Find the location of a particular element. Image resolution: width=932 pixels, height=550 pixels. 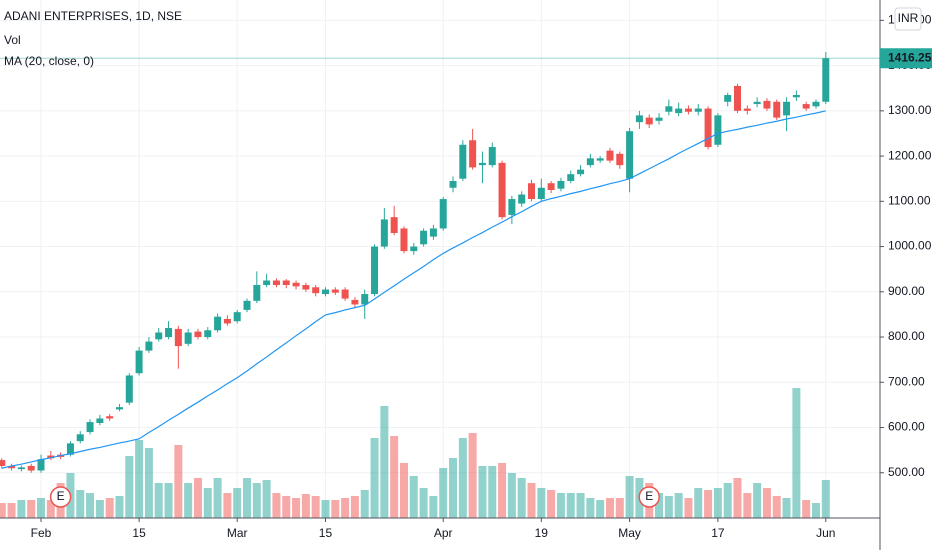

event-marker is located at coordinates (649, 497).